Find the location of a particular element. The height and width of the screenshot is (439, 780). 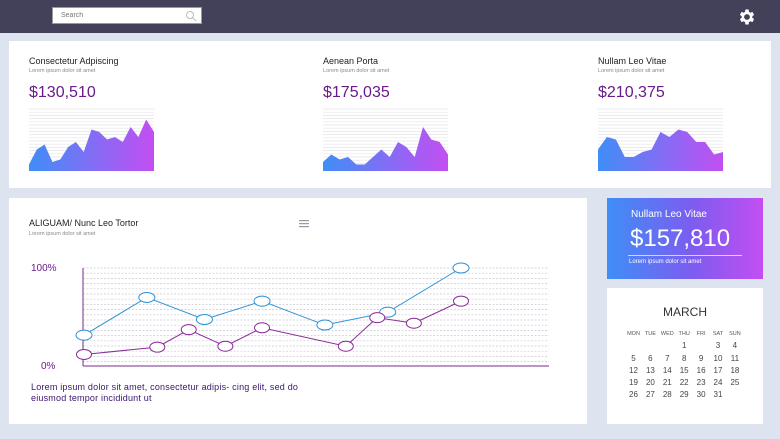

calendar-day: 6 is located at coordinates (650, 358).